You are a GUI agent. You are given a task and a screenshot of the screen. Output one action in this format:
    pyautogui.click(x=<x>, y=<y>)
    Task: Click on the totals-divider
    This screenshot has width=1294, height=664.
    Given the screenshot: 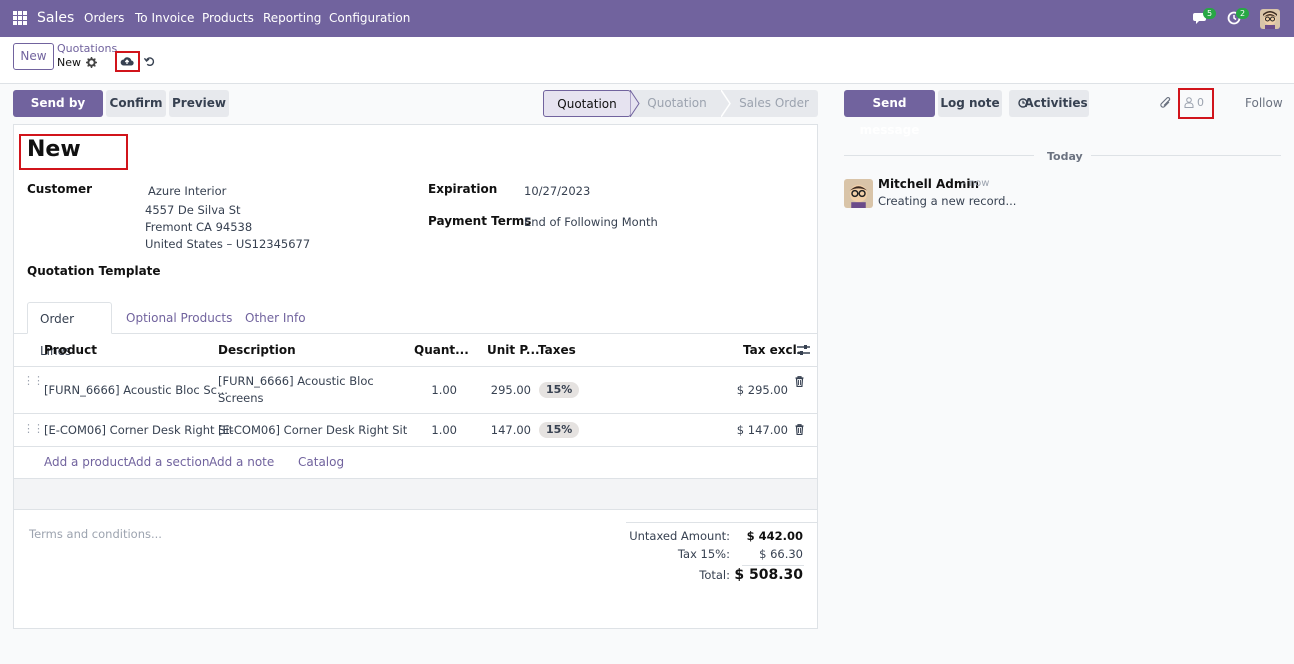 What is the action you would take?
    pyautogui.click(x=721, y=522)
    